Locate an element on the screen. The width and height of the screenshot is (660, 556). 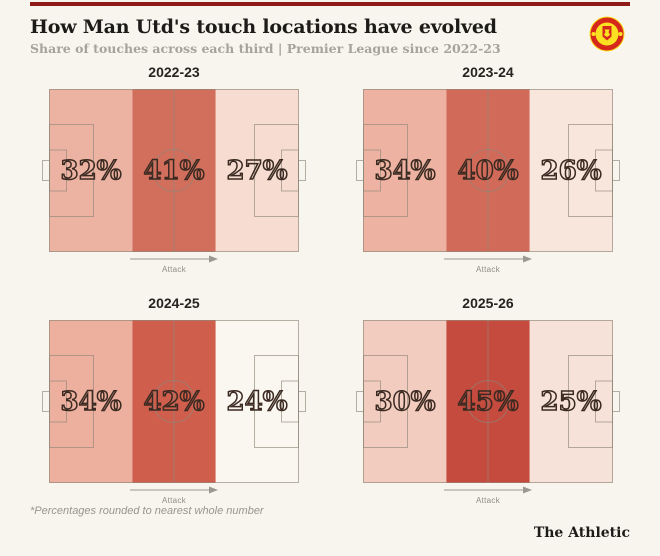
pitch-map: 34% 42% 24% is located at coordinates (174, 401).